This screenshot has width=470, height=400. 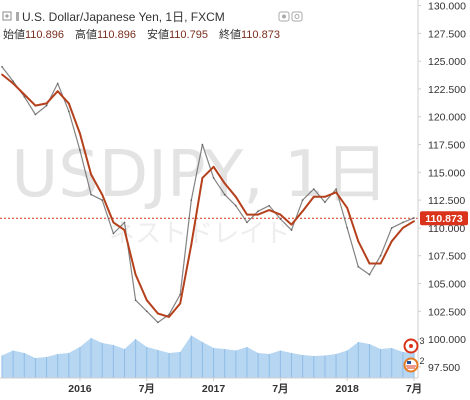 What do you see at coordinates (414, 345) in the screenshot?
I see `event-badge-1: 3` at bounding box center [414, 345].